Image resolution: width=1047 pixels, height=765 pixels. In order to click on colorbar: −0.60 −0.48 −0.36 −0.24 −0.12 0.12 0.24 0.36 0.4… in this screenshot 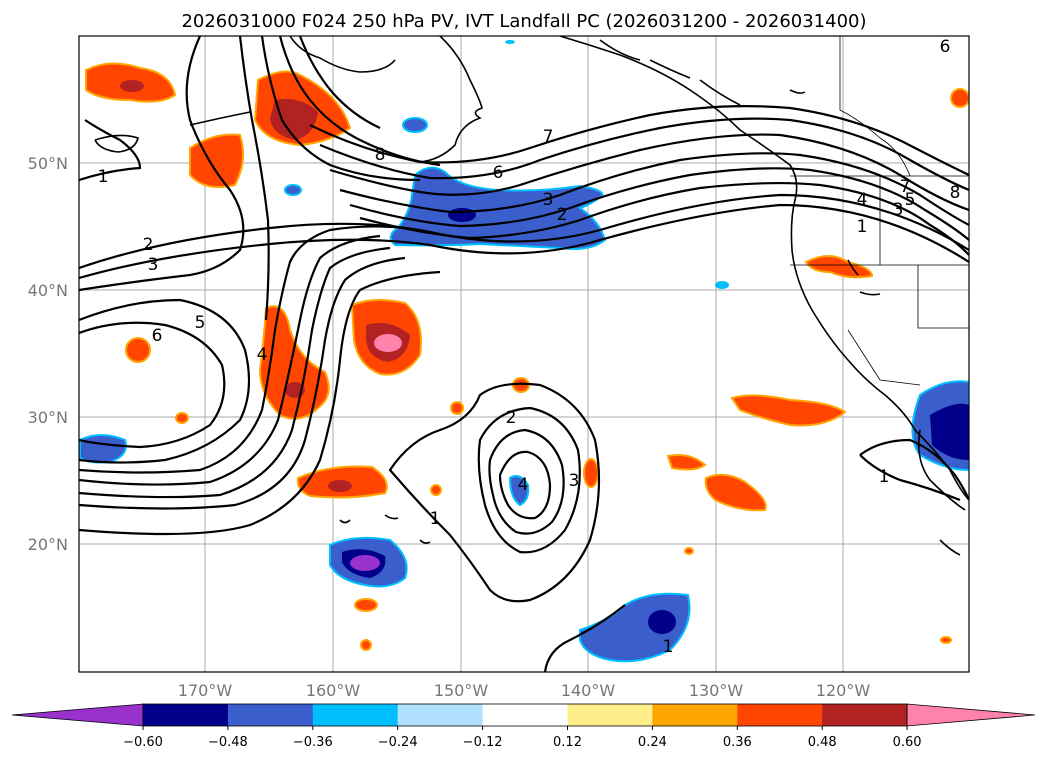, I will do `click(523, 726)`.